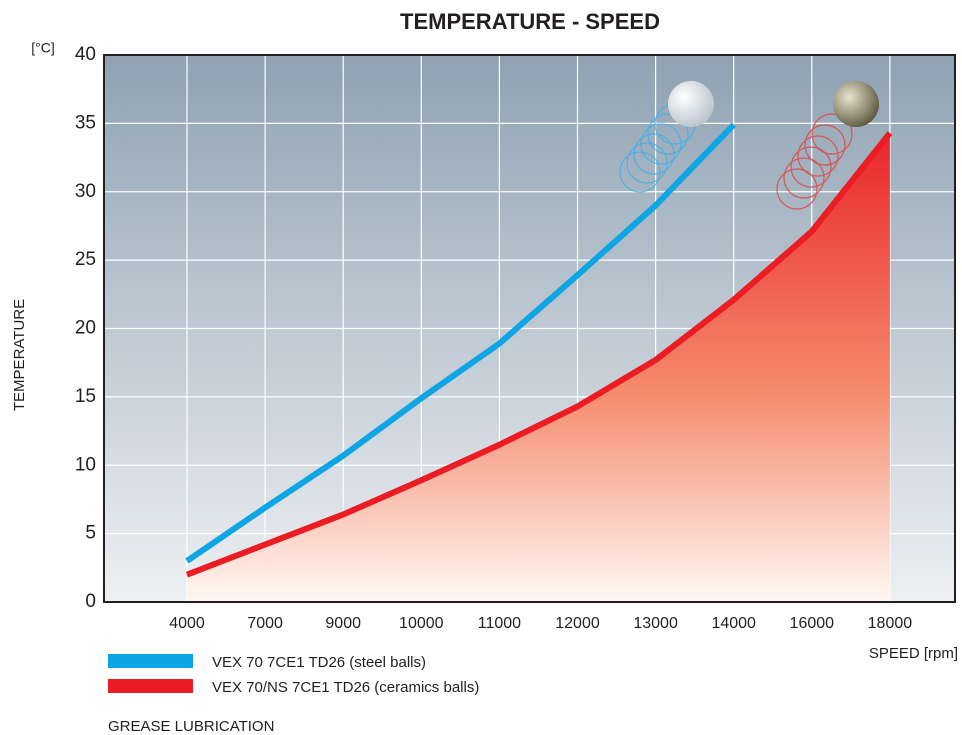 The image size is (962, 735). I want to click on y-tick-label: 10, so click(85, 464).